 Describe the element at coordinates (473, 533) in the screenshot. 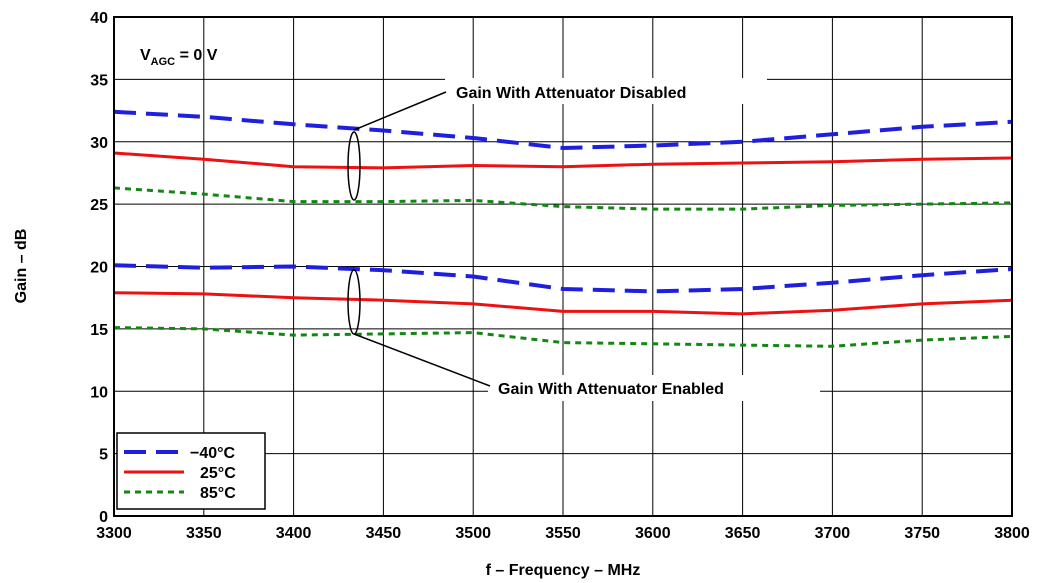

I see `x-tick-label: 3500` at that location.